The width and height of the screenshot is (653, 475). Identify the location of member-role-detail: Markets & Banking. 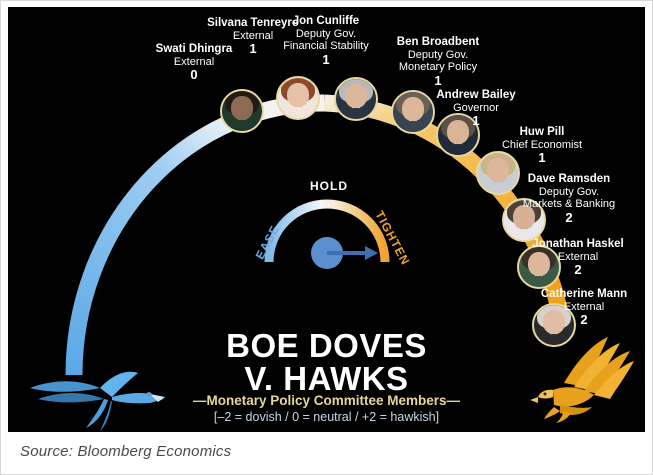
(569, 204).